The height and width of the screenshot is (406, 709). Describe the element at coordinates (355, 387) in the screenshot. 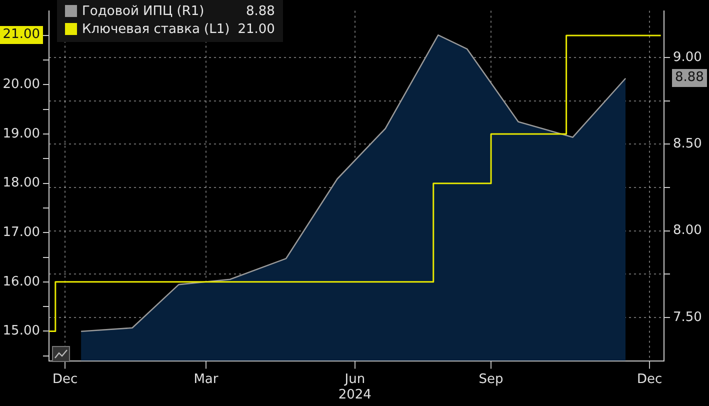

I see `x-tick-label: Jun 2024` at that location.